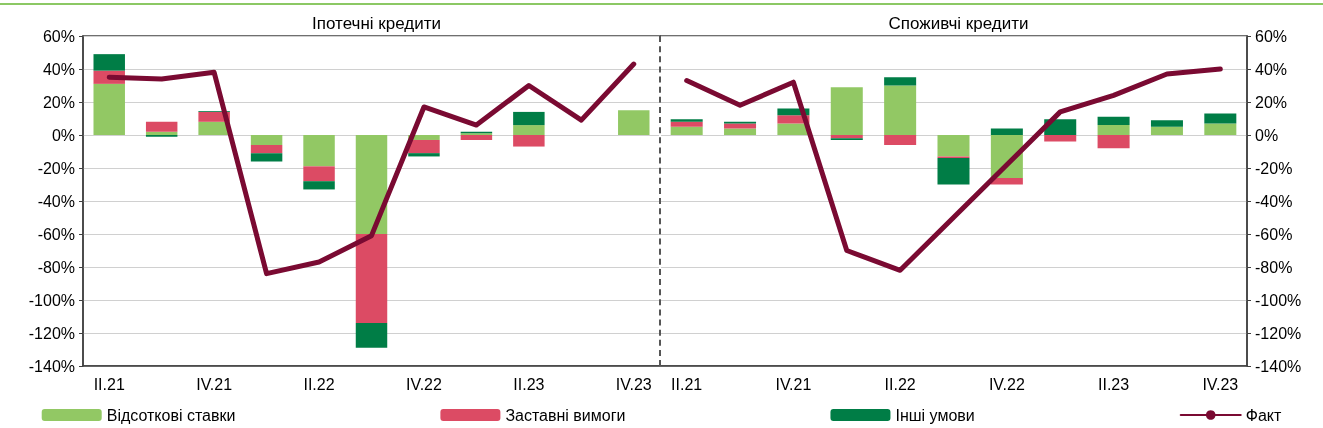  Describe the element at coordinates (935, 415) in the screenshot. I see `legend-label: Інші умови` at that location.